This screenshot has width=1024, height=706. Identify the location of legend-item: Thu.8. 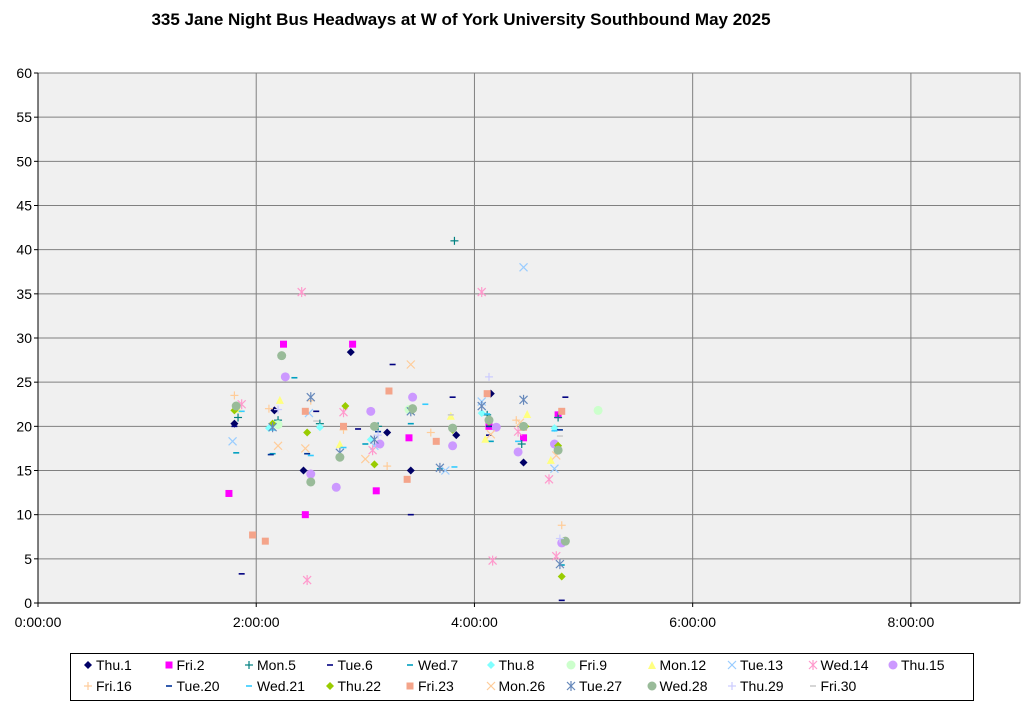
(510, 665).